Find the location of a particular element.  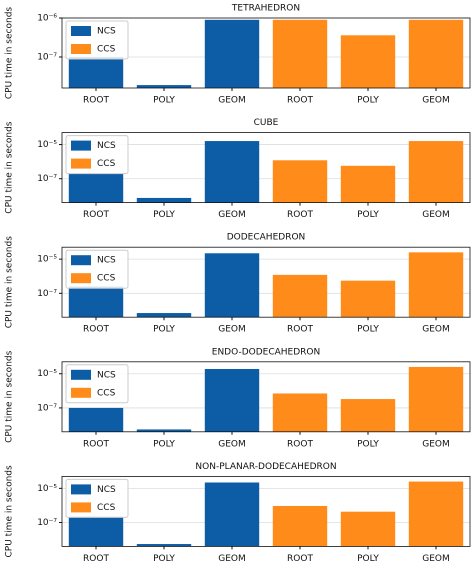

panel-title: TETRAHEDRON is located at coordinates (265, 9).